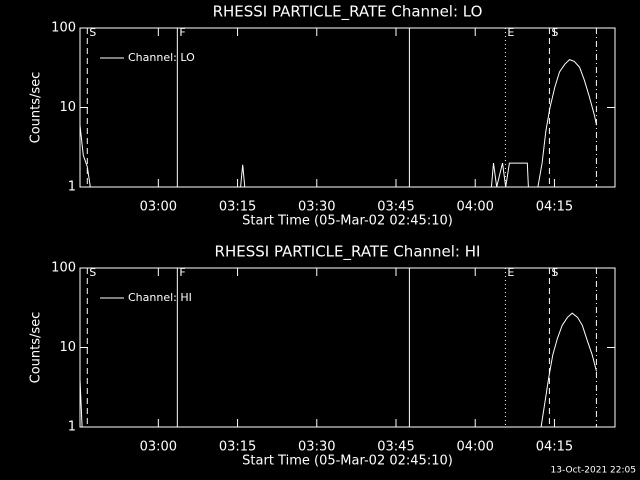 The image size is (640, 480). Describe the element at coordinates (593, 471) in the screenshot. I see `footer: 13-Oct-2021 22:05` at that location.